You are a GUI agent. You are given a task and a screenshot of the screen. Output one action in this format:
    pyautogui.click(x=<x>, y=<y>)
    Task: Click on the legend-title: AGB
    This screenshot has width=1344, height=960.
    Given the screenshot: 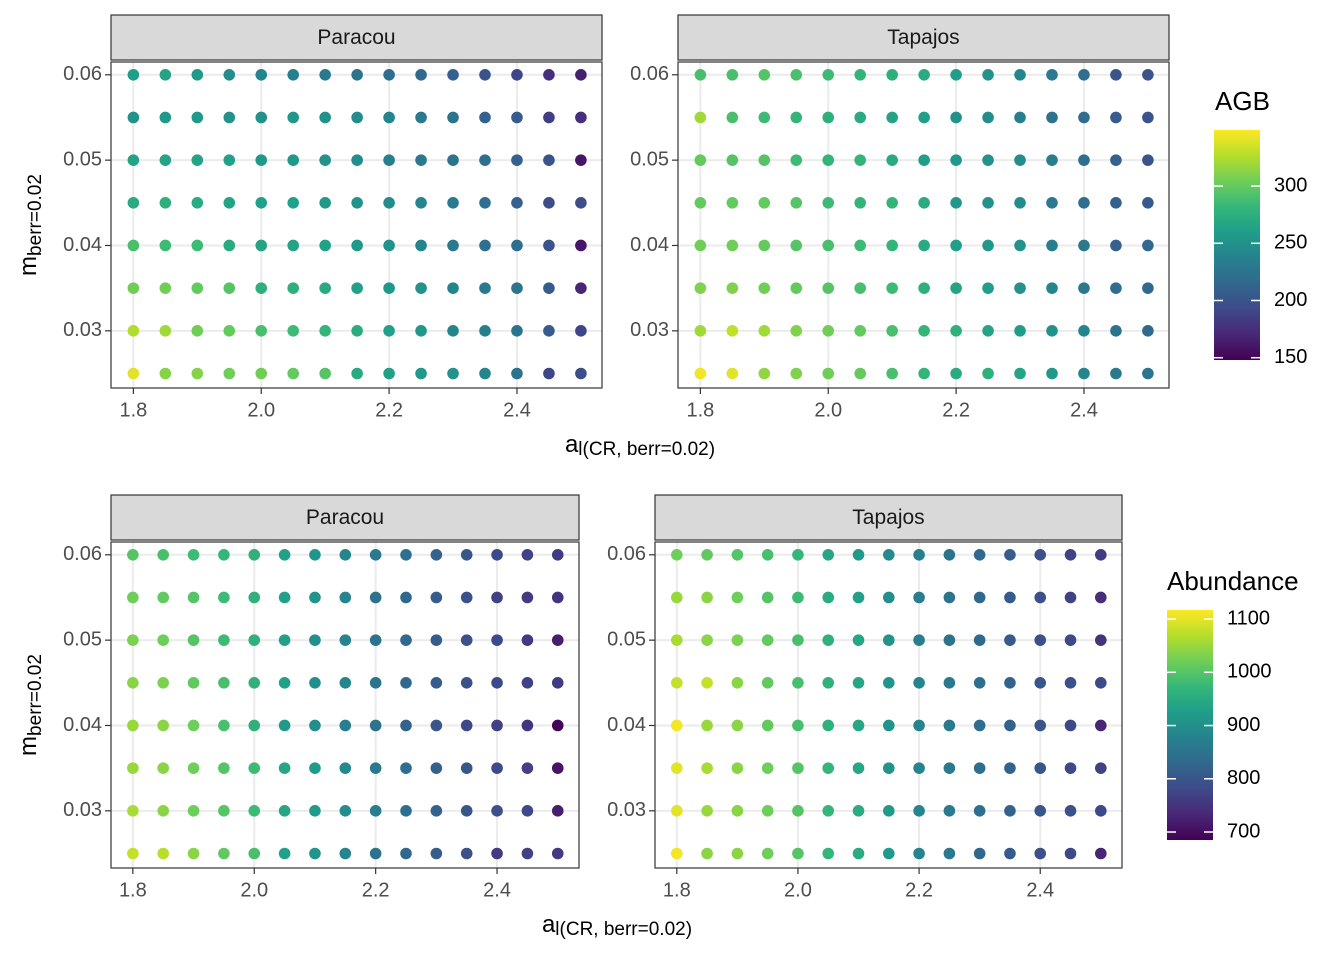 What is the action you would take?
    pyautogui.click(x=1242, y=101)
    